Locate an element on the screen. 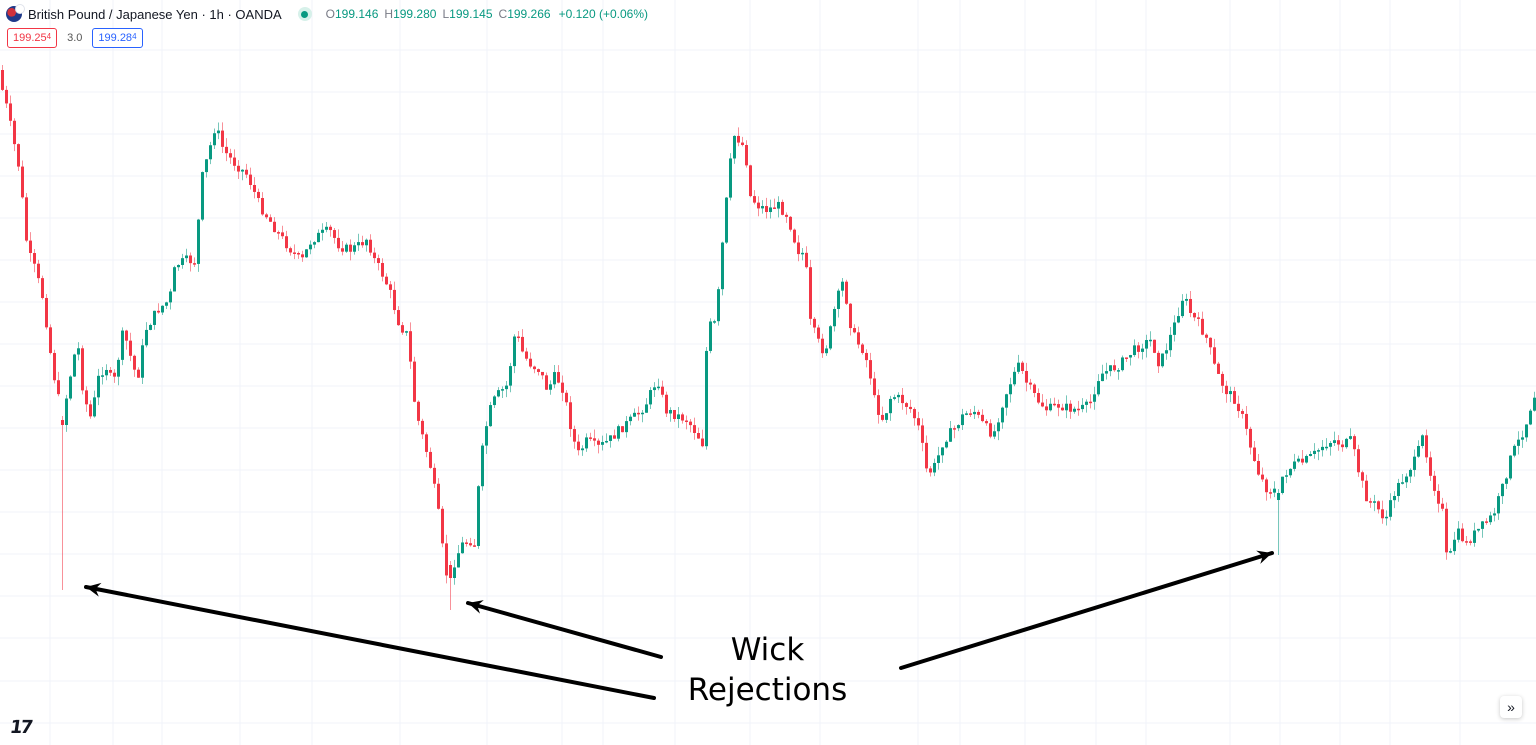 Image resolution: width=1536 pixels, height=745 pixels. buy-price: 199.28 is located at coordinates (115, 38).